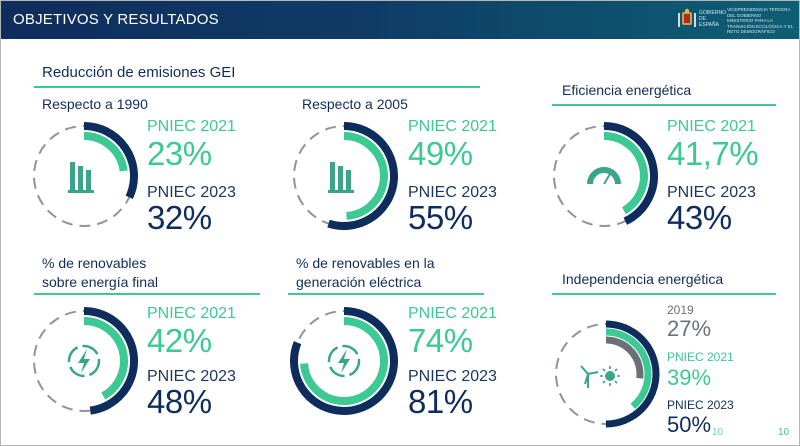 This screenshot has height=446, width=800. What do you see at coordinates (452, 313) in the screenshot?
I see `card-renewables-electric-label-2021: PNIEC 2021` at bounding box center [452, 313].